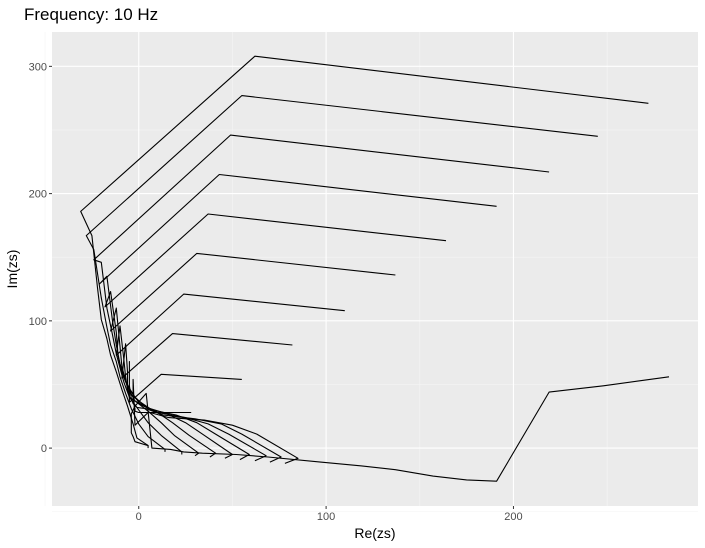 The width and height of the screenshot is (705, 548). Describe the element at coordinates (91, 14) in the screenshot. I see `chart-title: Frequency: 10 Hz` at that location.